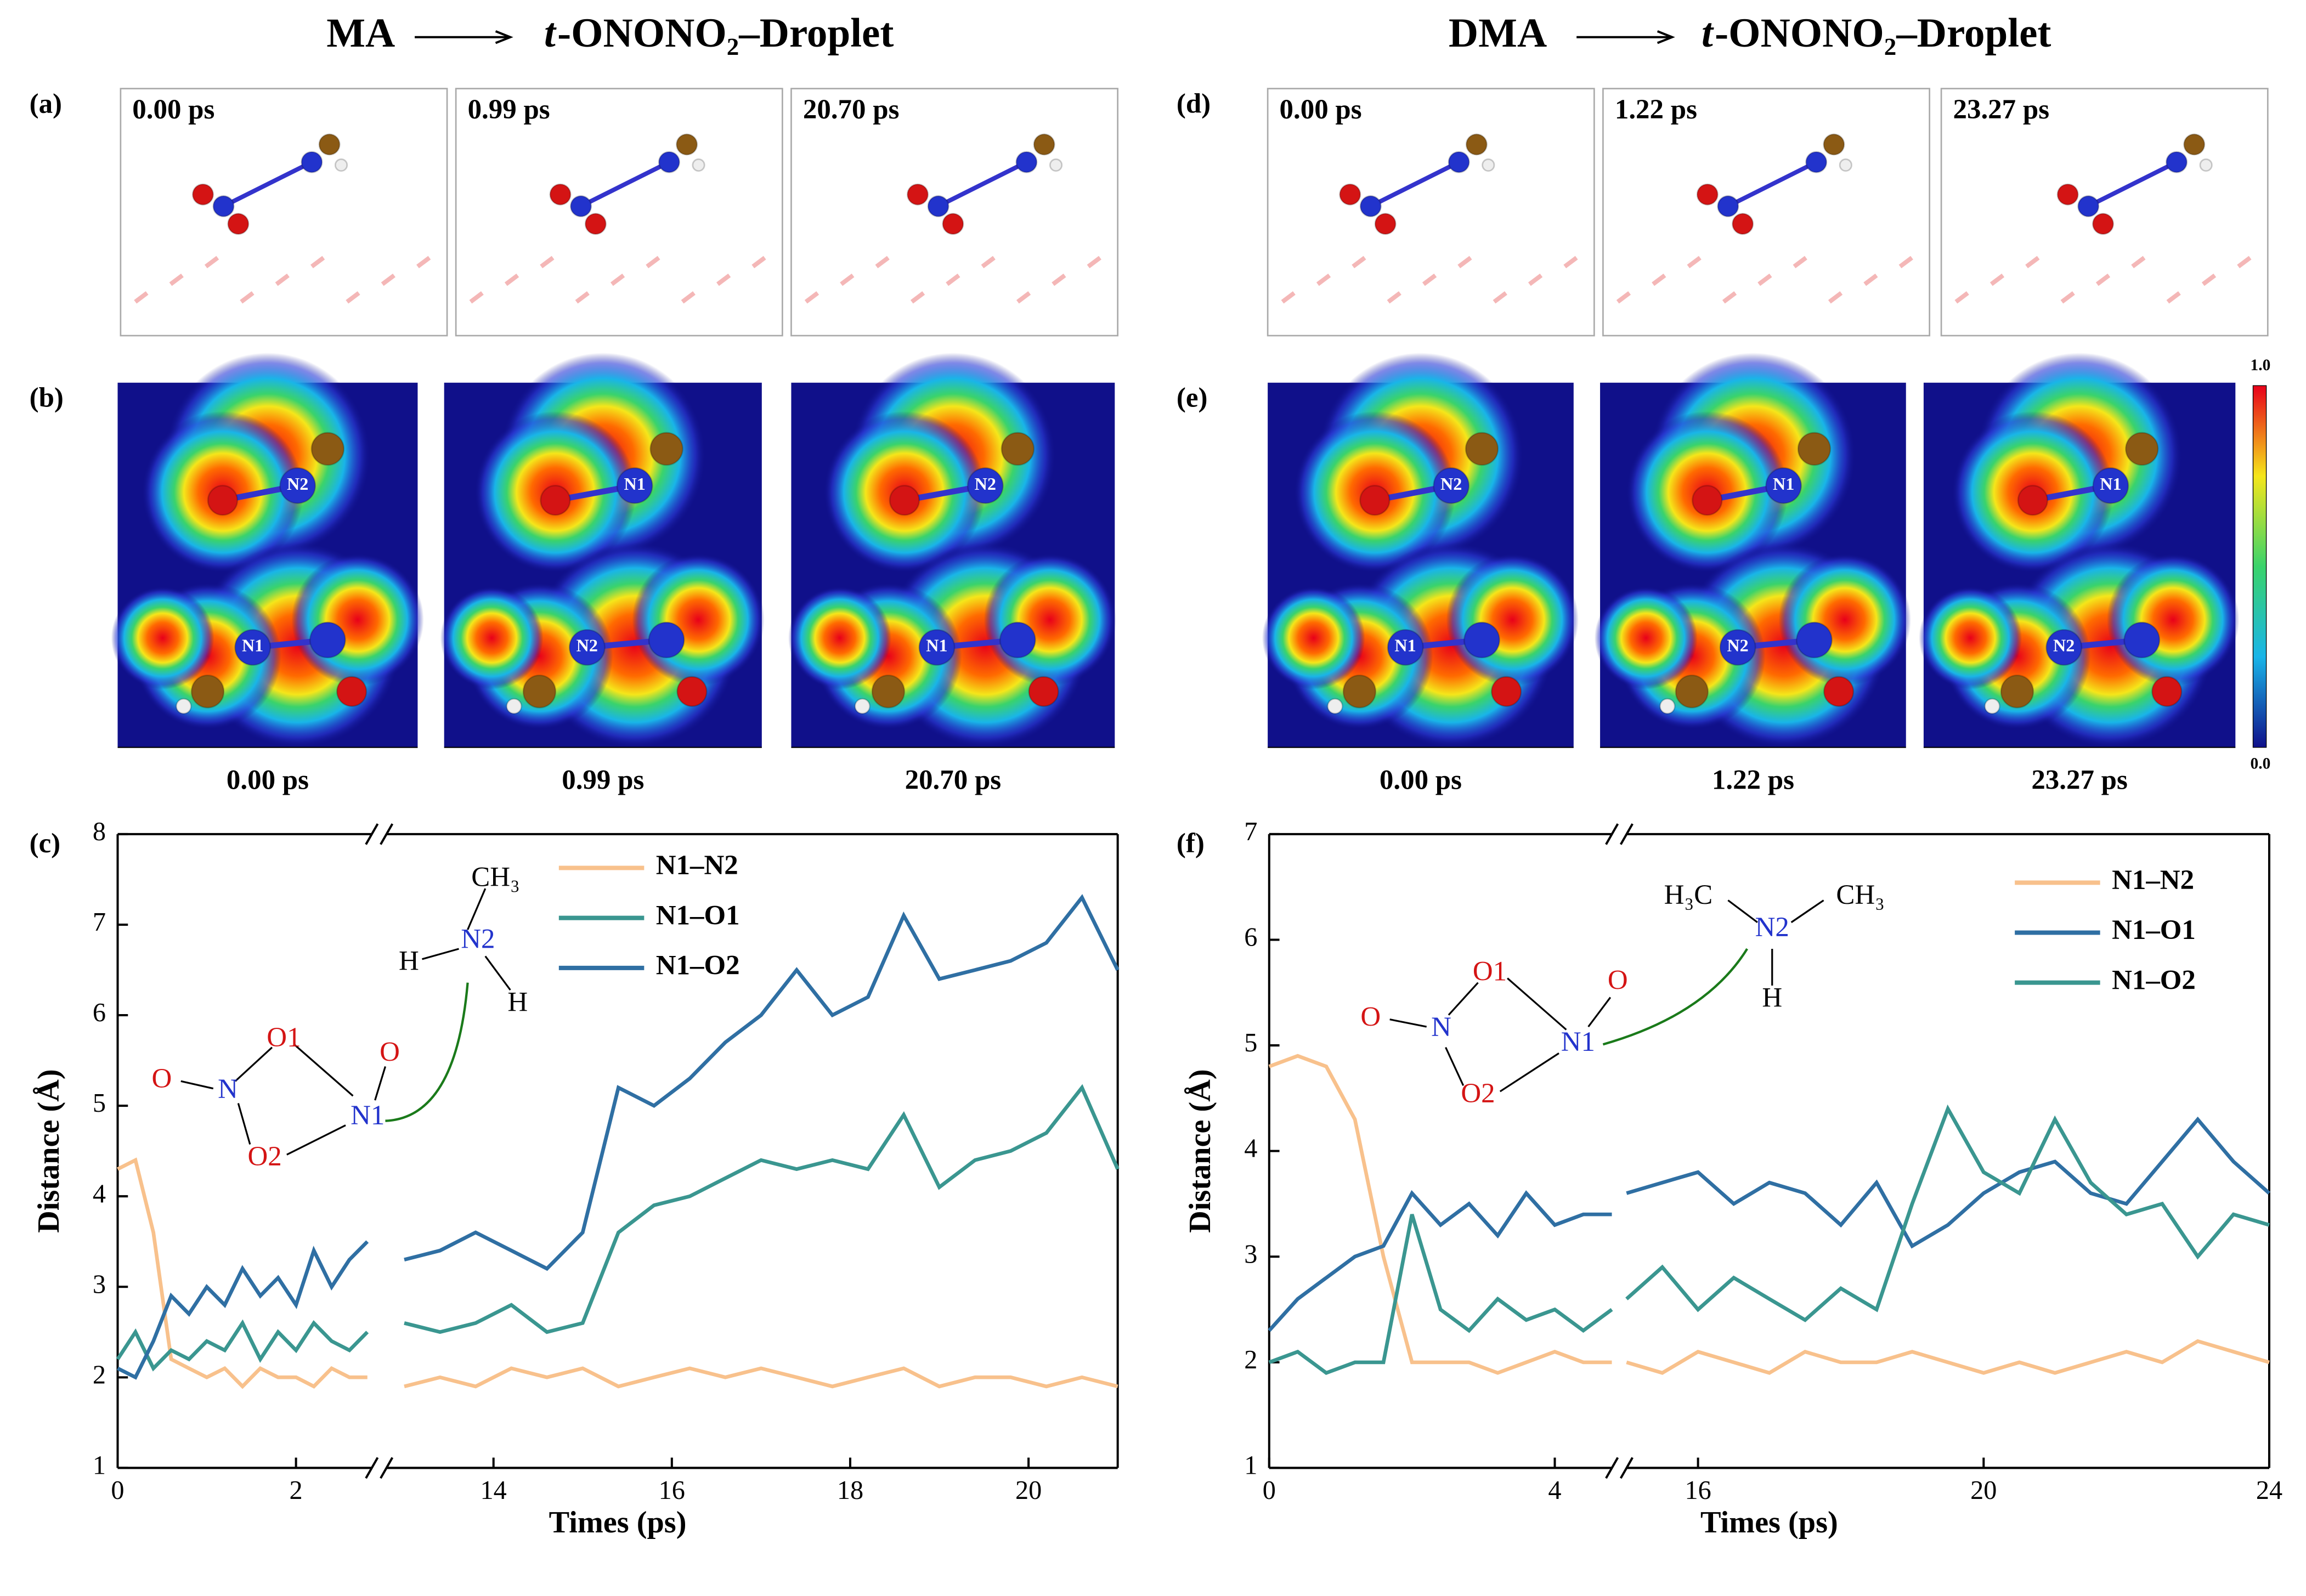  What do you see at coordinates (504, 37) in the screenshot?
I see `arrow-head` at bounding box center [504, 37].